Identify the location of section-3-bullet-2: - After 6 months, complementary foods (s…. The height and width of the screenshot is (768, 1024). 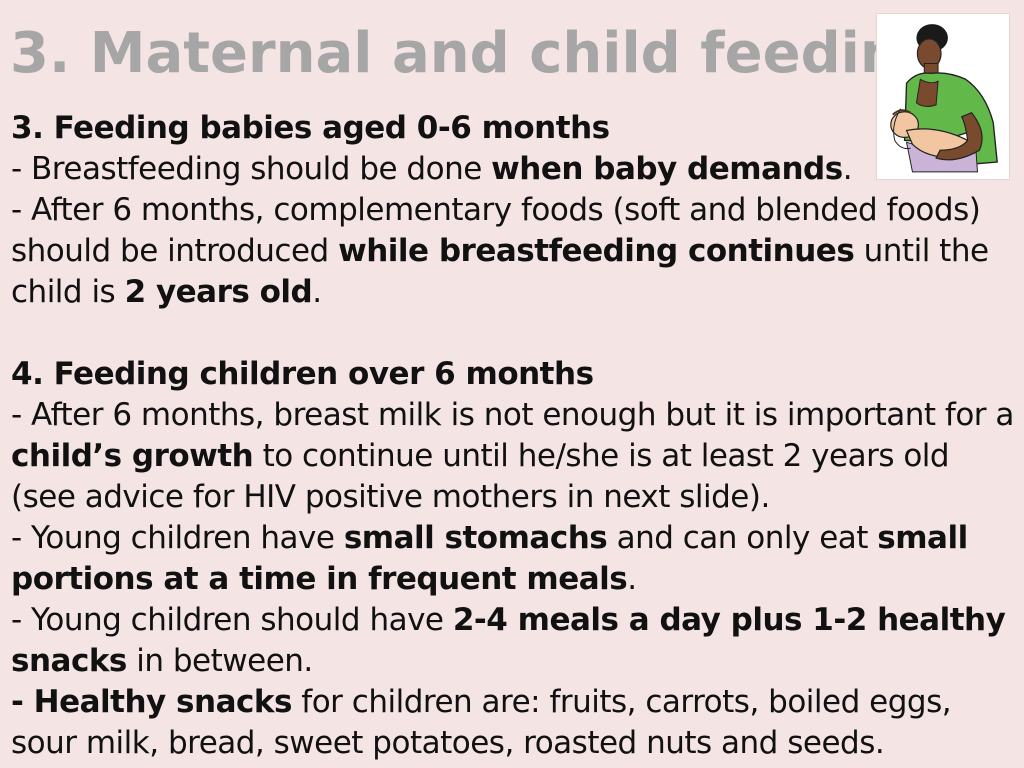
(500, 251).